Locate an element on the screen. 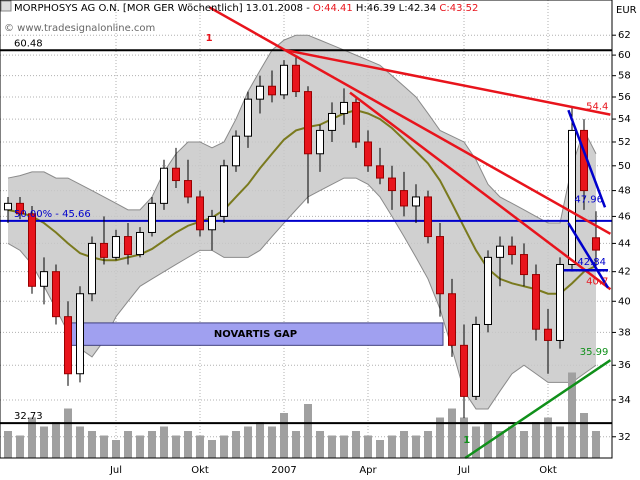 Image resolution: width=640 pixels, height=480 pixels. level-label: 60.48 is located at coordinates (28, 43).